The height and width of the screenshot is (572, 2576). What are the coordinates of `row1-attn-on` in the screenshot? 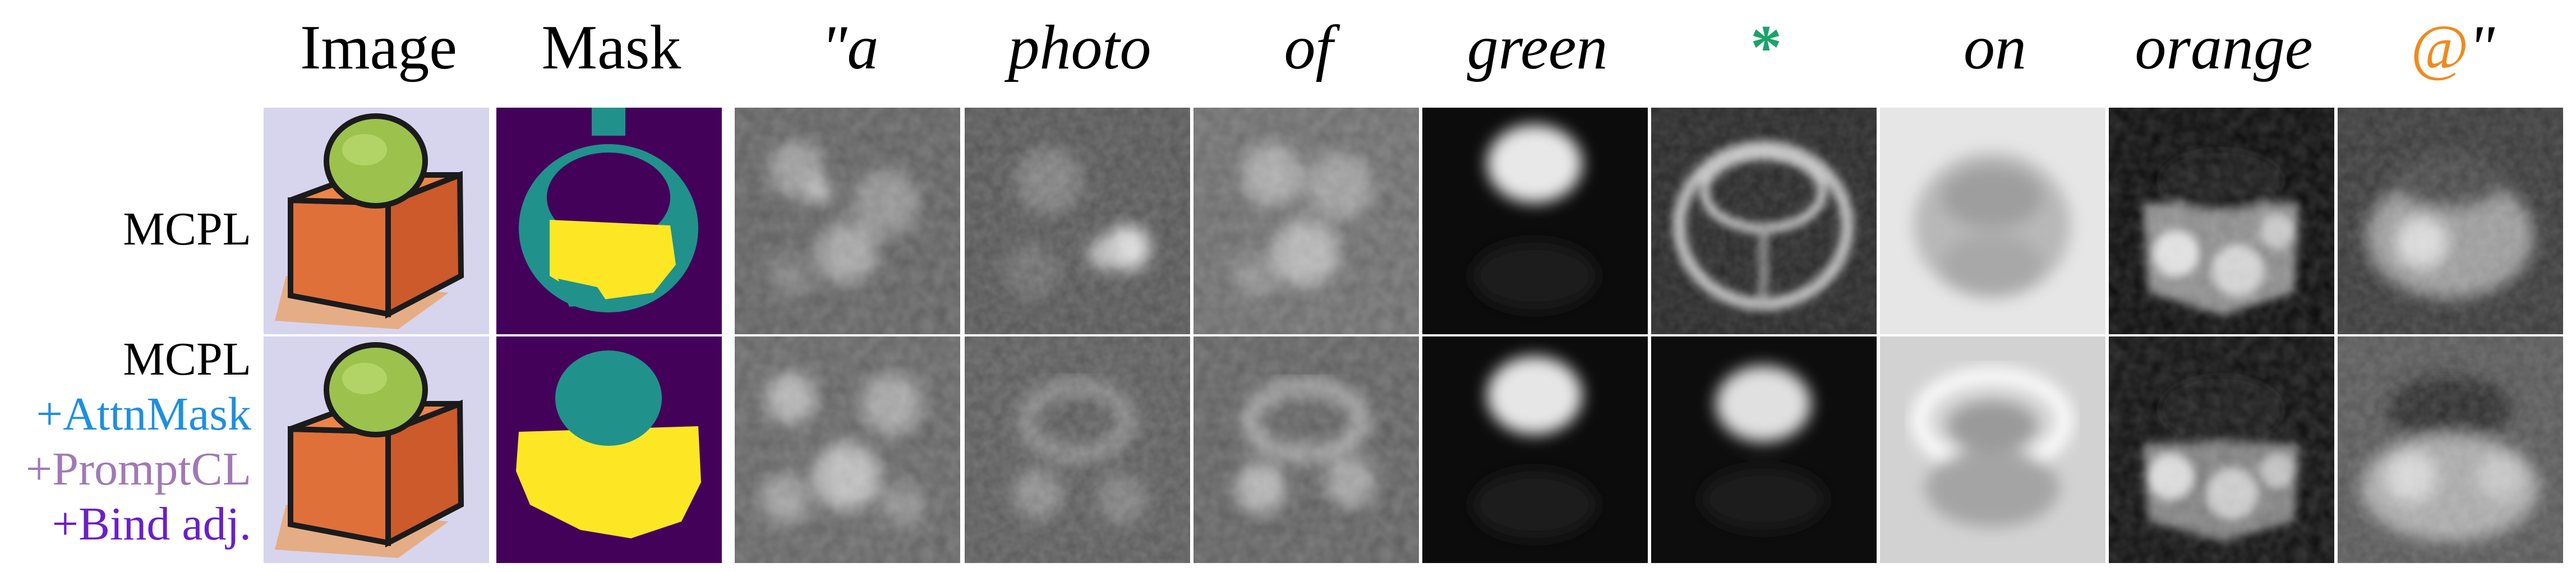 It's located at (1992, 221).